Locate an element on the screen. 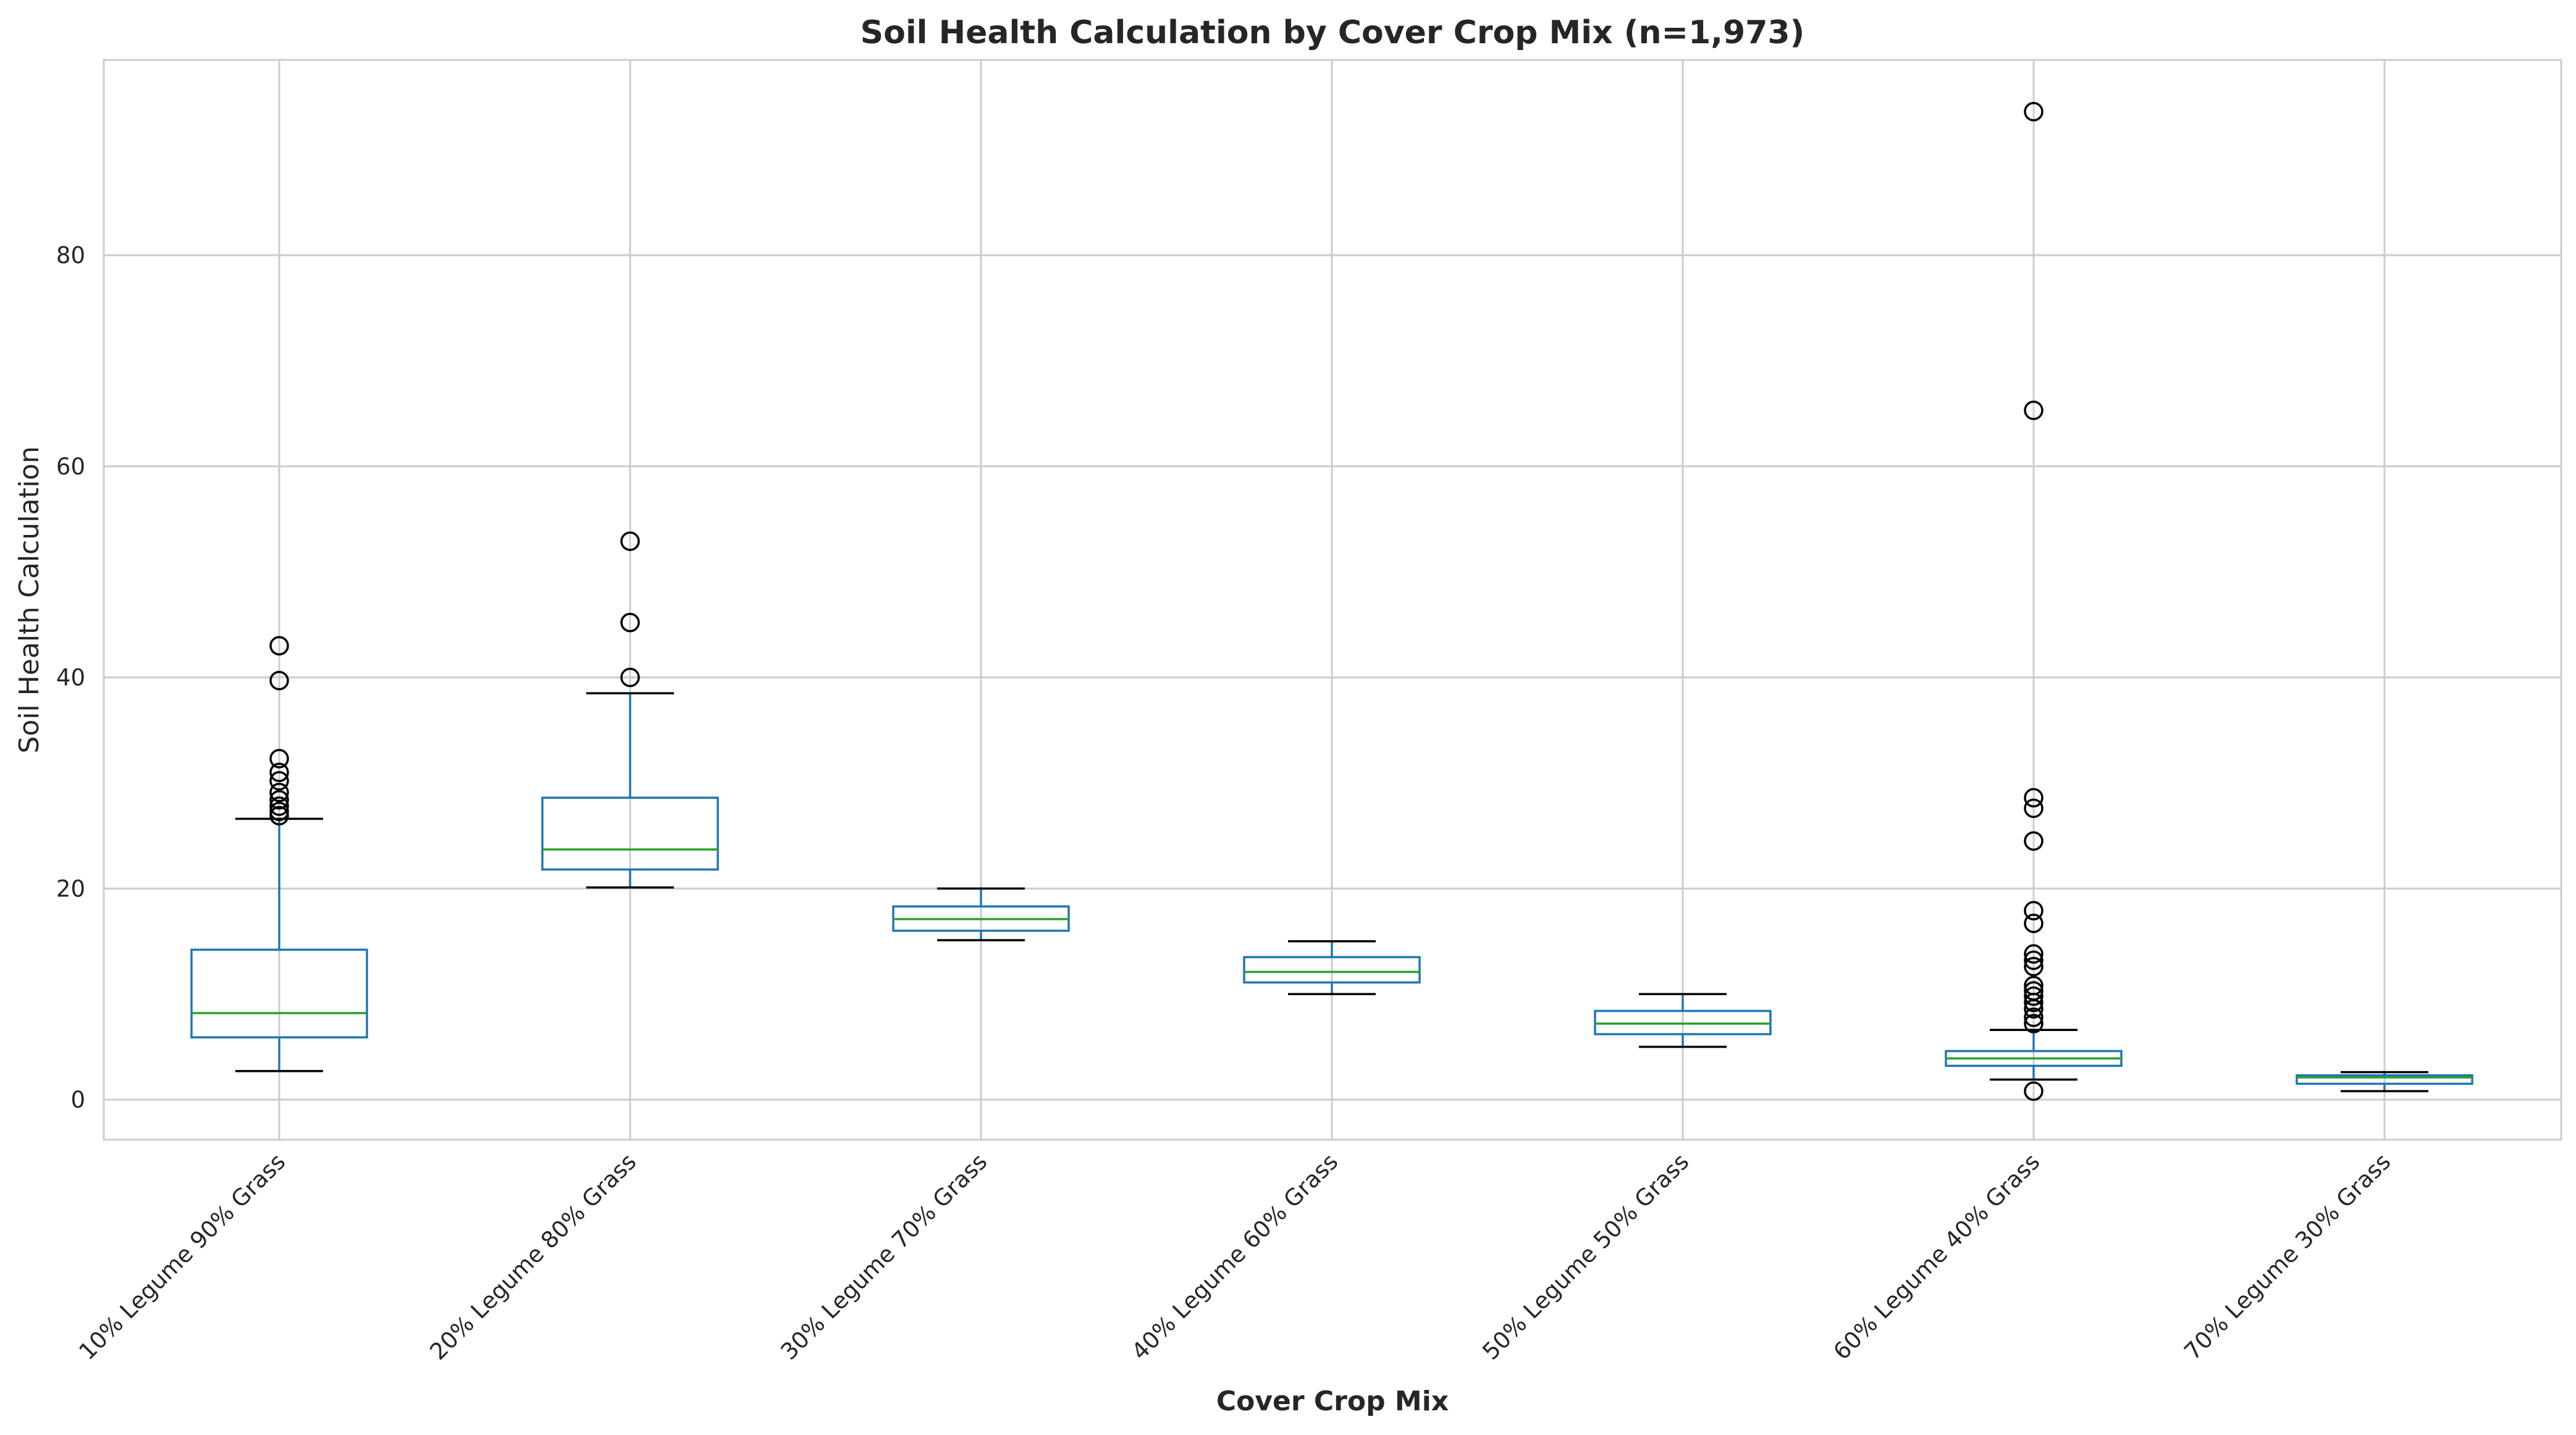 This screenshot has width=2576, height=1435. y-tick-label: 60 is located at coordinates (70, 467).